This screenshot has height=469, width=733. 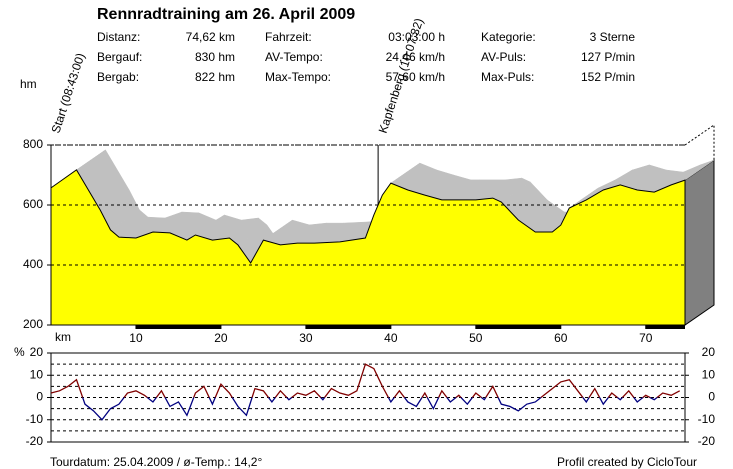 I want to click on y2-tick-label: -10, so click(x=707, y=419).